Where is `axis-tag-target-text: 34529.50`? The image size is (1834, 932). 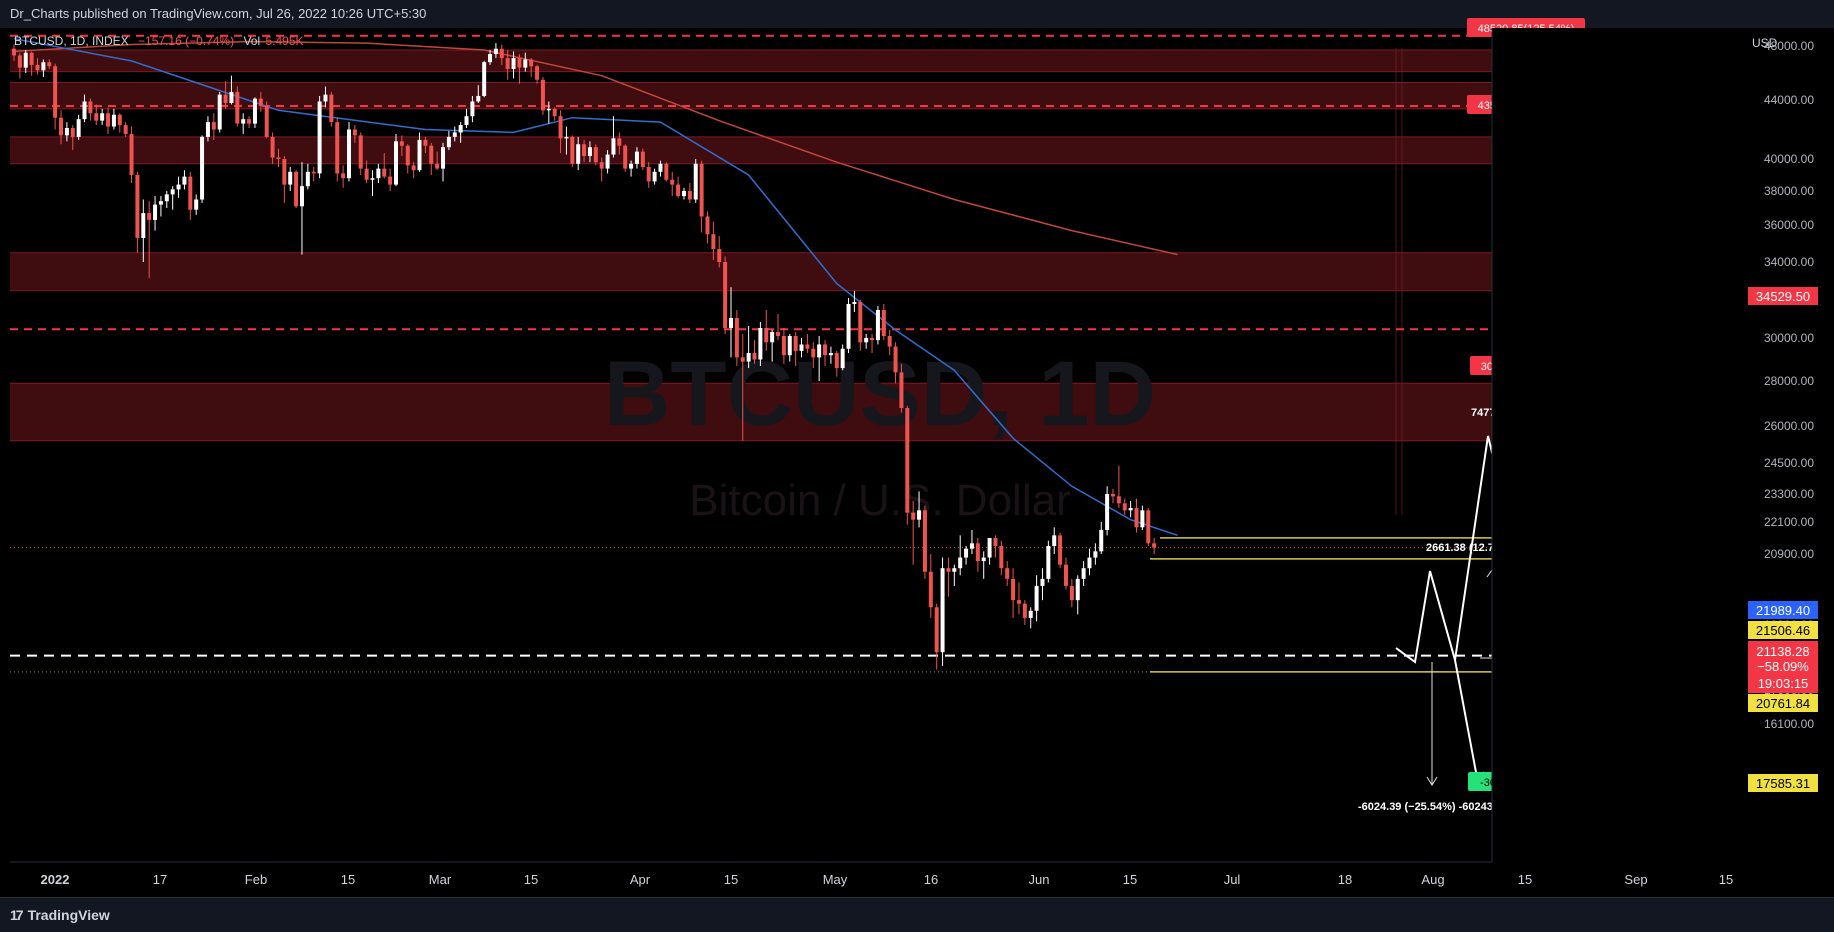
axis-tag-target-text: 34529.50 is located at coordinates (1783, 296).